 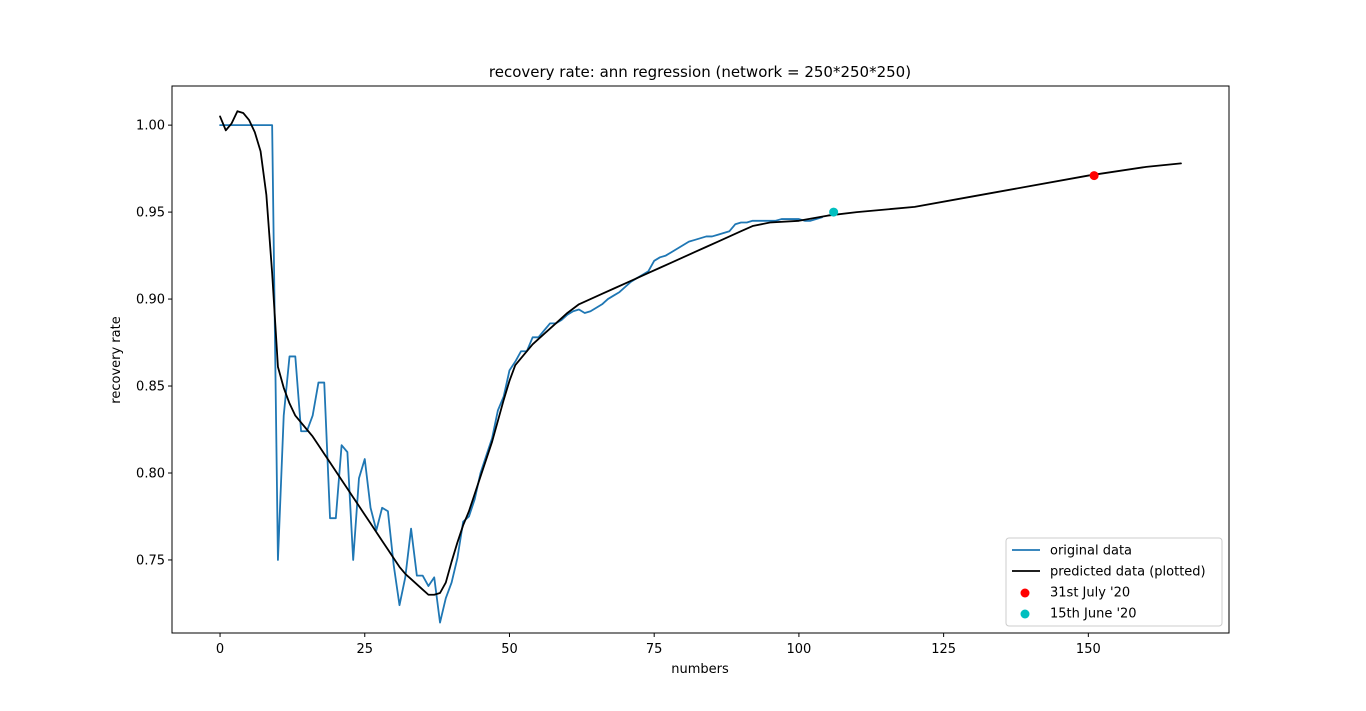 I want to click on legend-label: predicted data (plotted), so click(x=1128, y=572).